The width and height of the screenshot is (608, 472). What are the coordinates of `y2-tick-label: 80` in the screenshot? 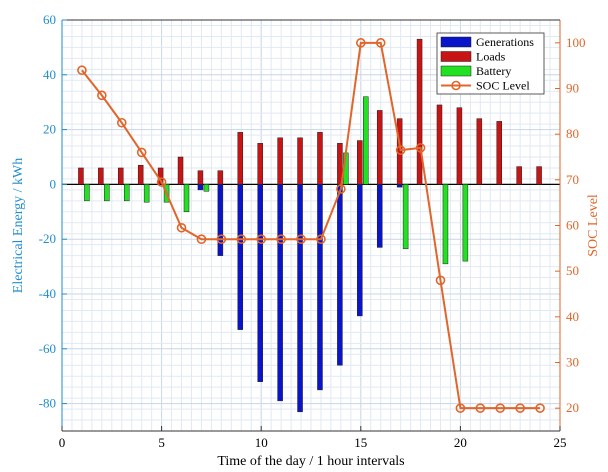 It's located at (572, 133).